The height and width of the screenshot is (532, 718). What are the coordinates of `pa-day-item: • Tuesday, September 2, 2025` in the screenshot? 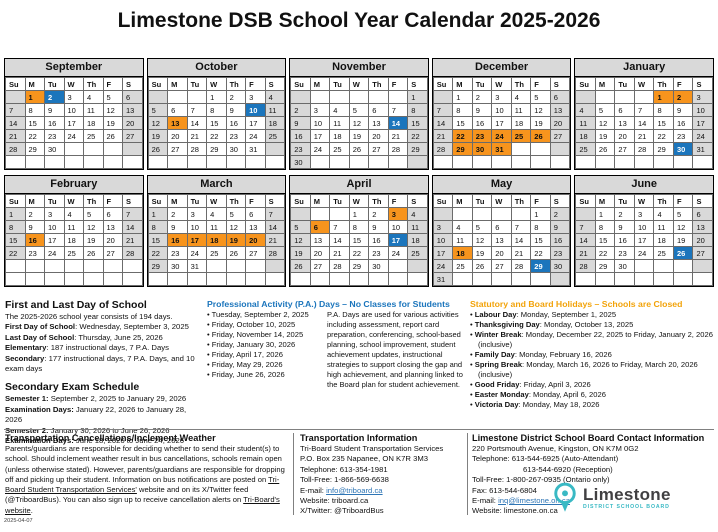 It's located at (258, 314).